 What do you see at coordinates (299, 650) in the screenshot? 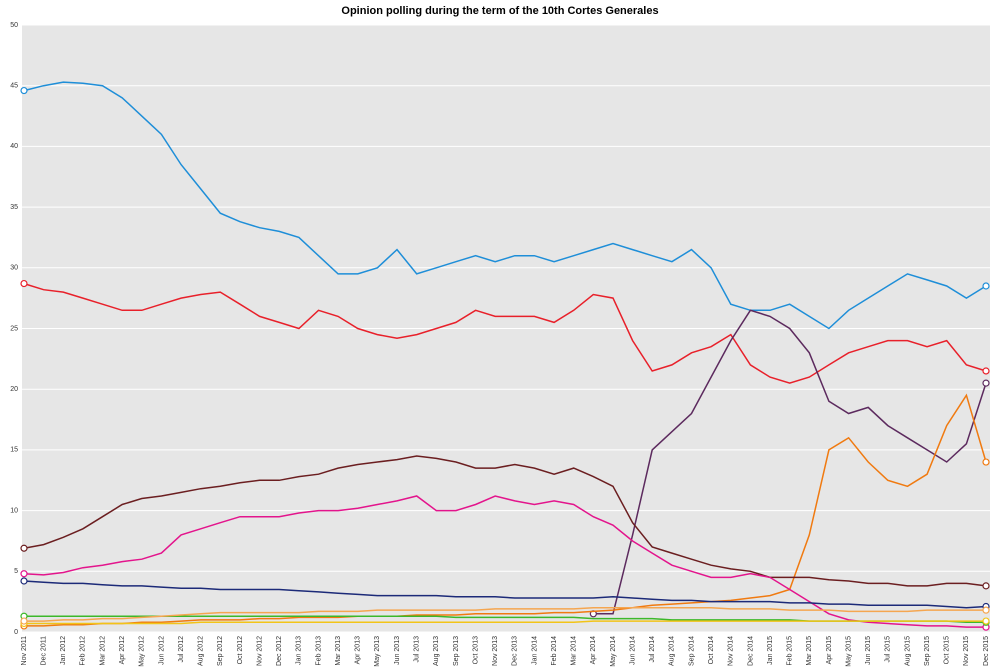
I see `x-tick-label: Jan 2013` at bounding box center [299, 650].